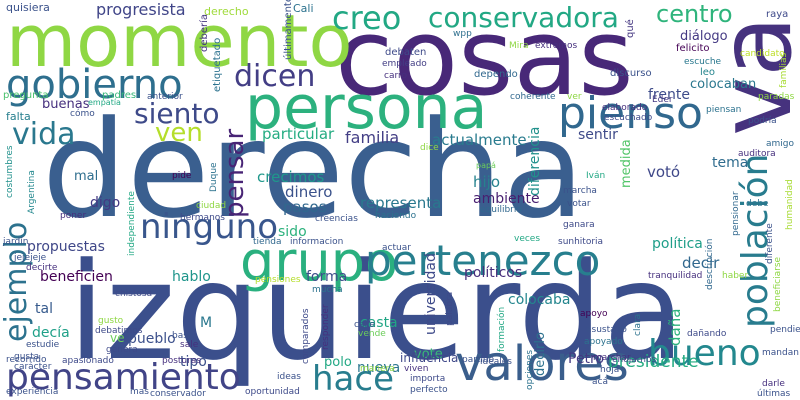 Image resolution: width=800 pixels, height=400 pixels. Describe the element at coordinates (217, 64) in the screenshot. I see `word-etiquetado: etiquetado` at that location.